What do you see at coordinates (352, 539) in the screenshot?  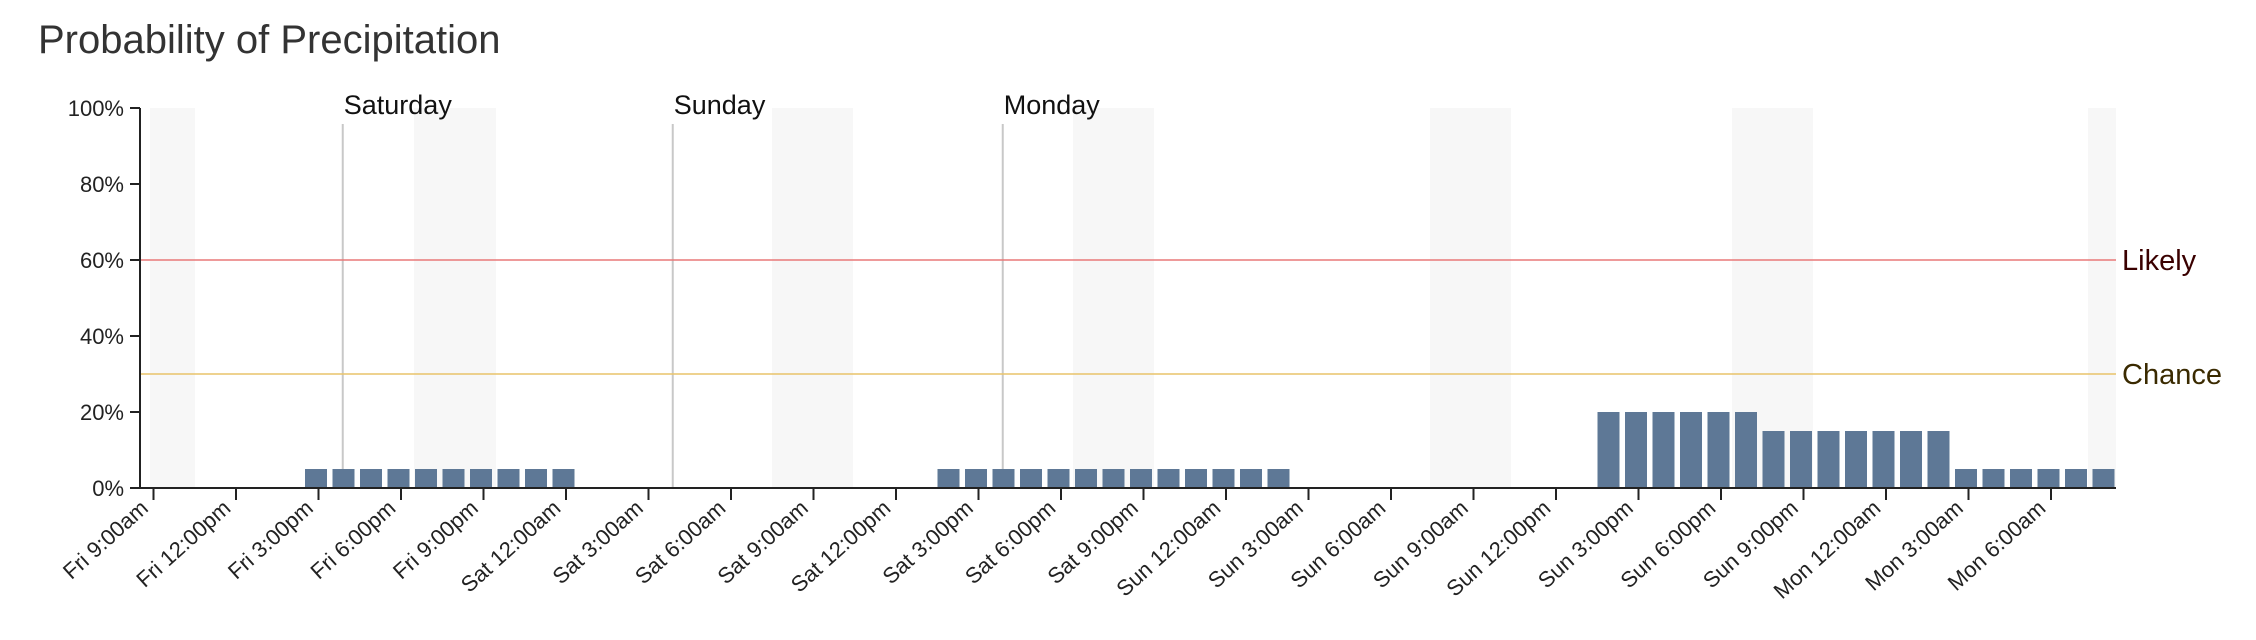 I see `x-tick-label: Fri 6:00pm` at bounding box center [352, 539].